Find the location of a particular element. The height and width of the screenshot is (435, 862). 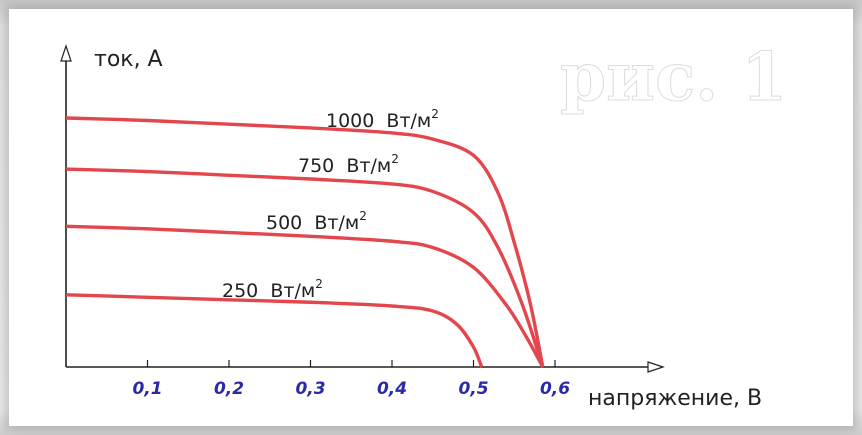

x-tick-label: 0,4 is located at coordinates (392, 389).